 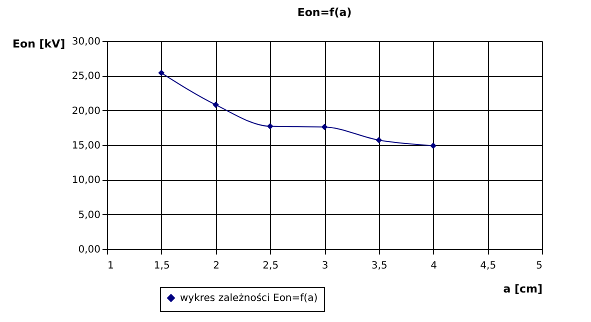 What do you see at coordinates (86, 180) in the screenshot?
I see `y-tick-label: 10,00` at bounding box center [86, 180].